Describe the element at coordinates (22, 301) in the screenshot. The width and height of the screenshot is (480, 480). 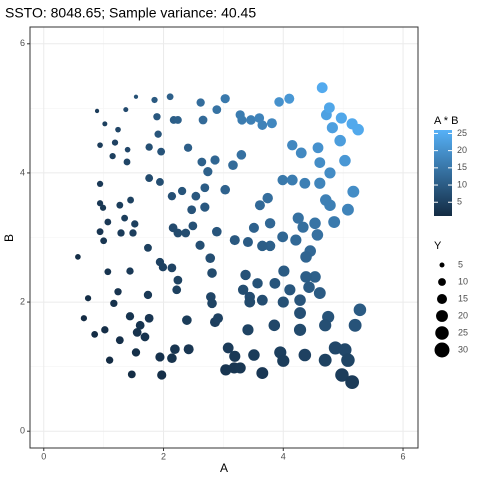
I see `y-tick-label: 2` at that location.